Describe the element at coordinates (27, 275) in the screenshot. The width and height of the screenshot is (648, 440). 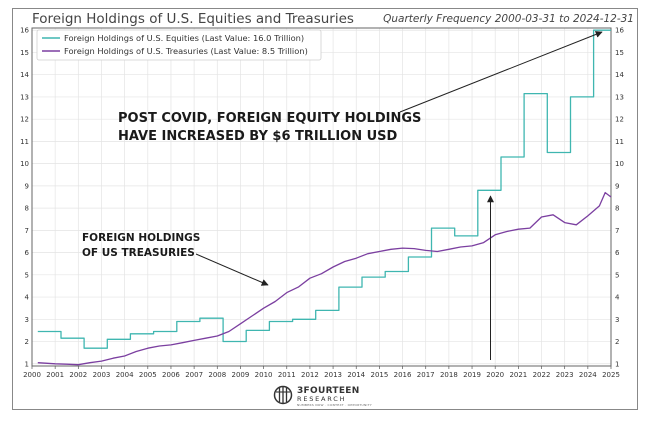
I see `y-tick-label-left: 5` at that location.